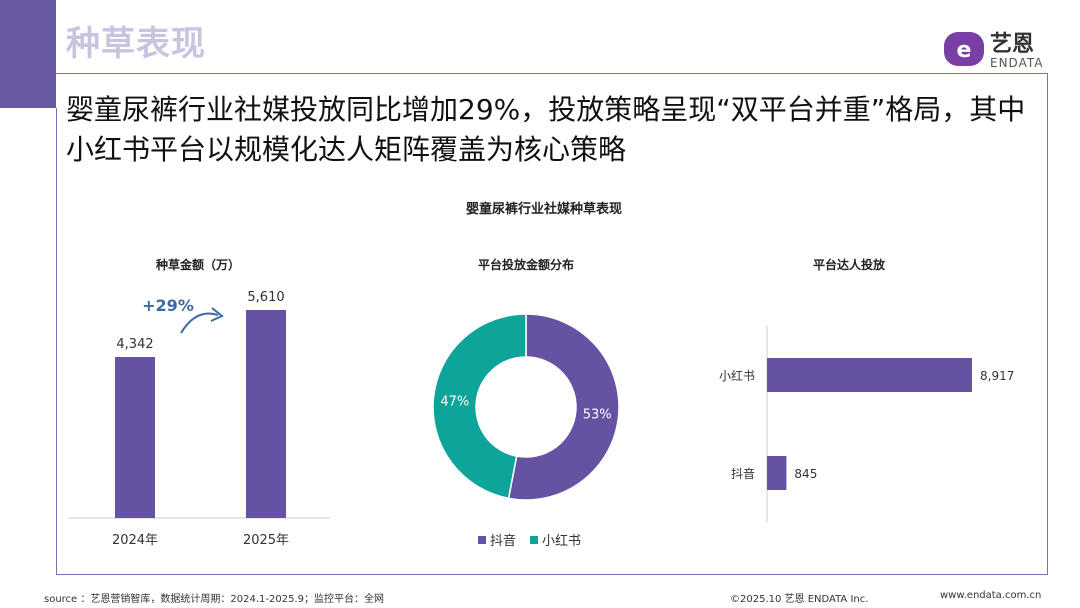  What do you see at coordinates (1017, 63) in the screenshot?
I see `brand-sub: ENDATA` at bounding box center [1017, 63].